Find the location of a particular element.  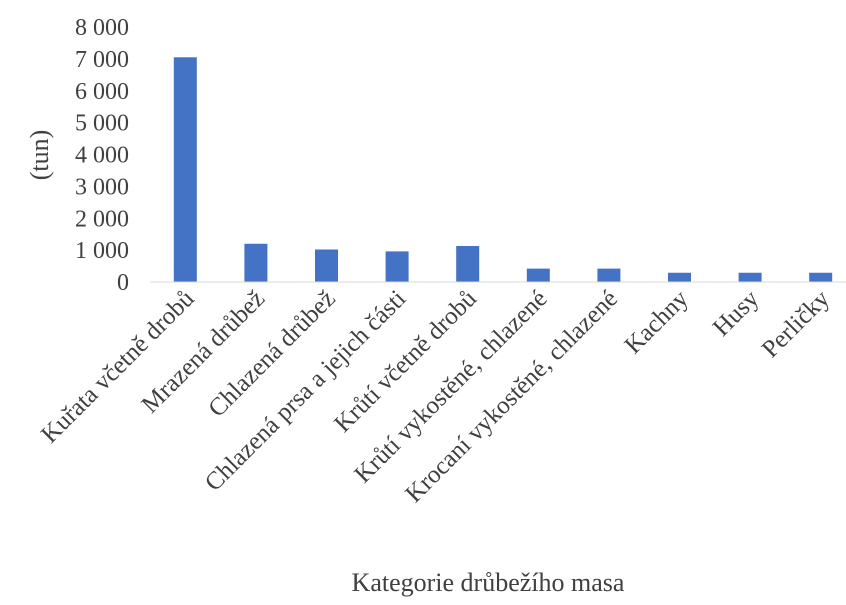

y-tick-label: 7 000 is located at coordinates (102, 60).